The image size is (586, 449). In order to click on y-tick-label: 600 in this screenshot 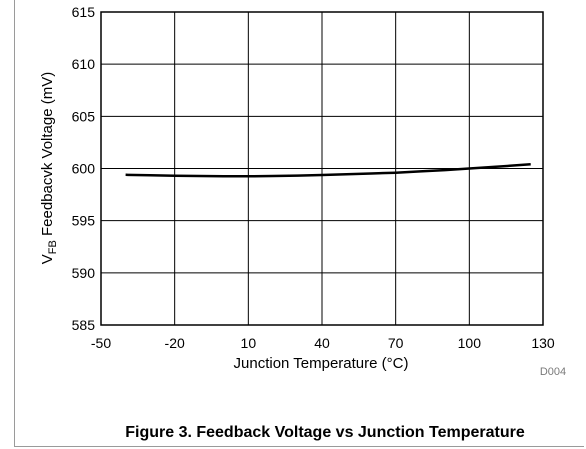, I will do `click(84, 169)`.